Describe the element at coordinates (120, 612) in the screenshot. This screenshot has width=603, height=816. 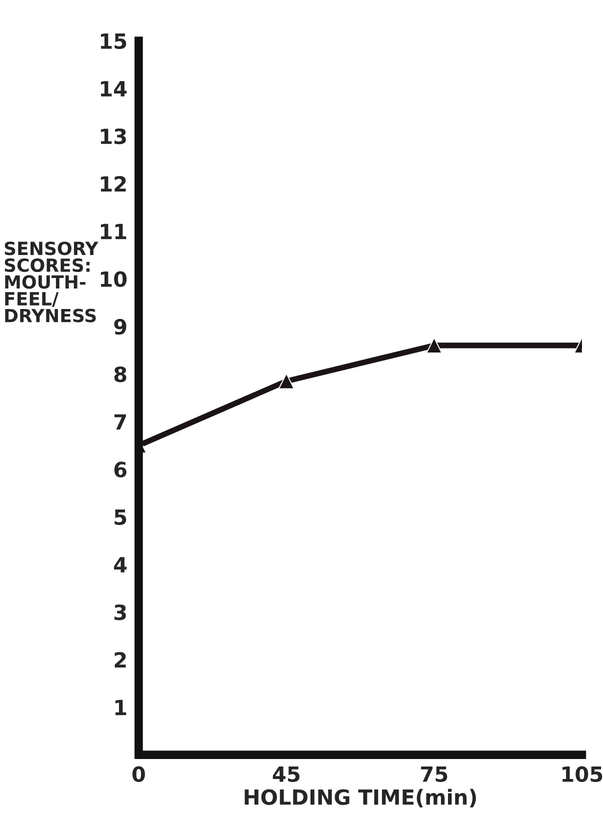
I see `y-tick-label: 3` at that location.